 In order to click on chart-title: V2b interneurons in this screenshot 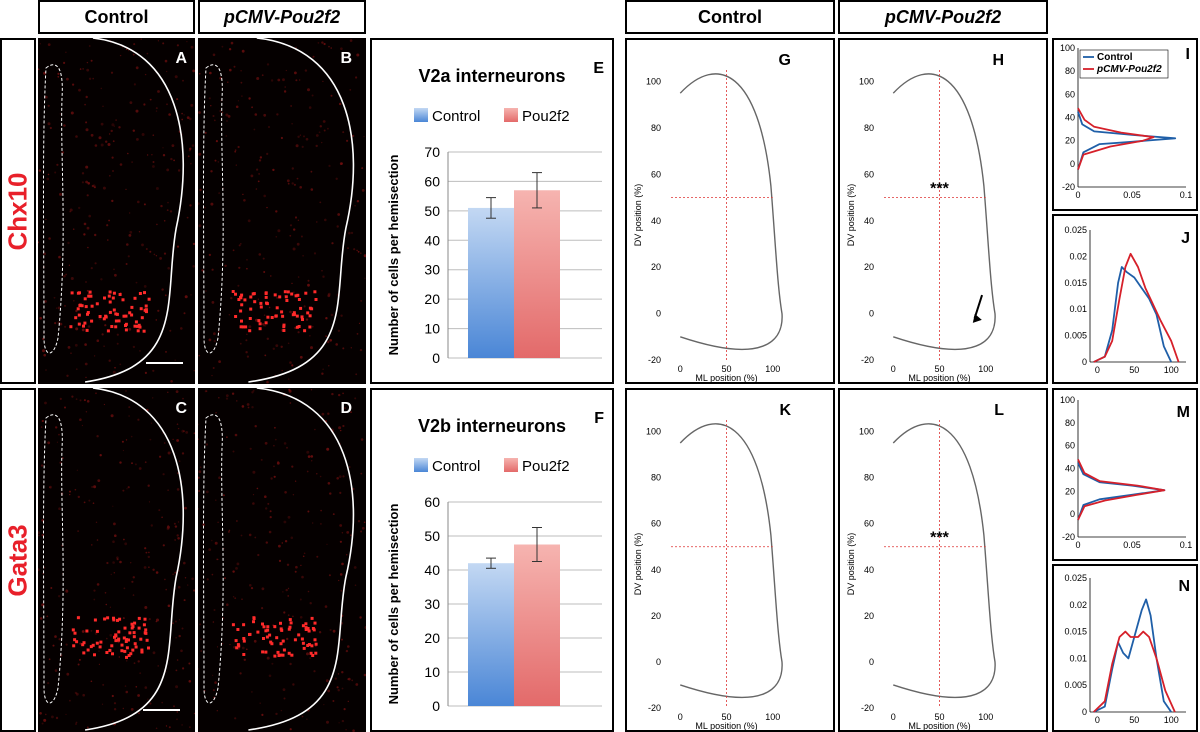, I will do `click(492, 426)`.